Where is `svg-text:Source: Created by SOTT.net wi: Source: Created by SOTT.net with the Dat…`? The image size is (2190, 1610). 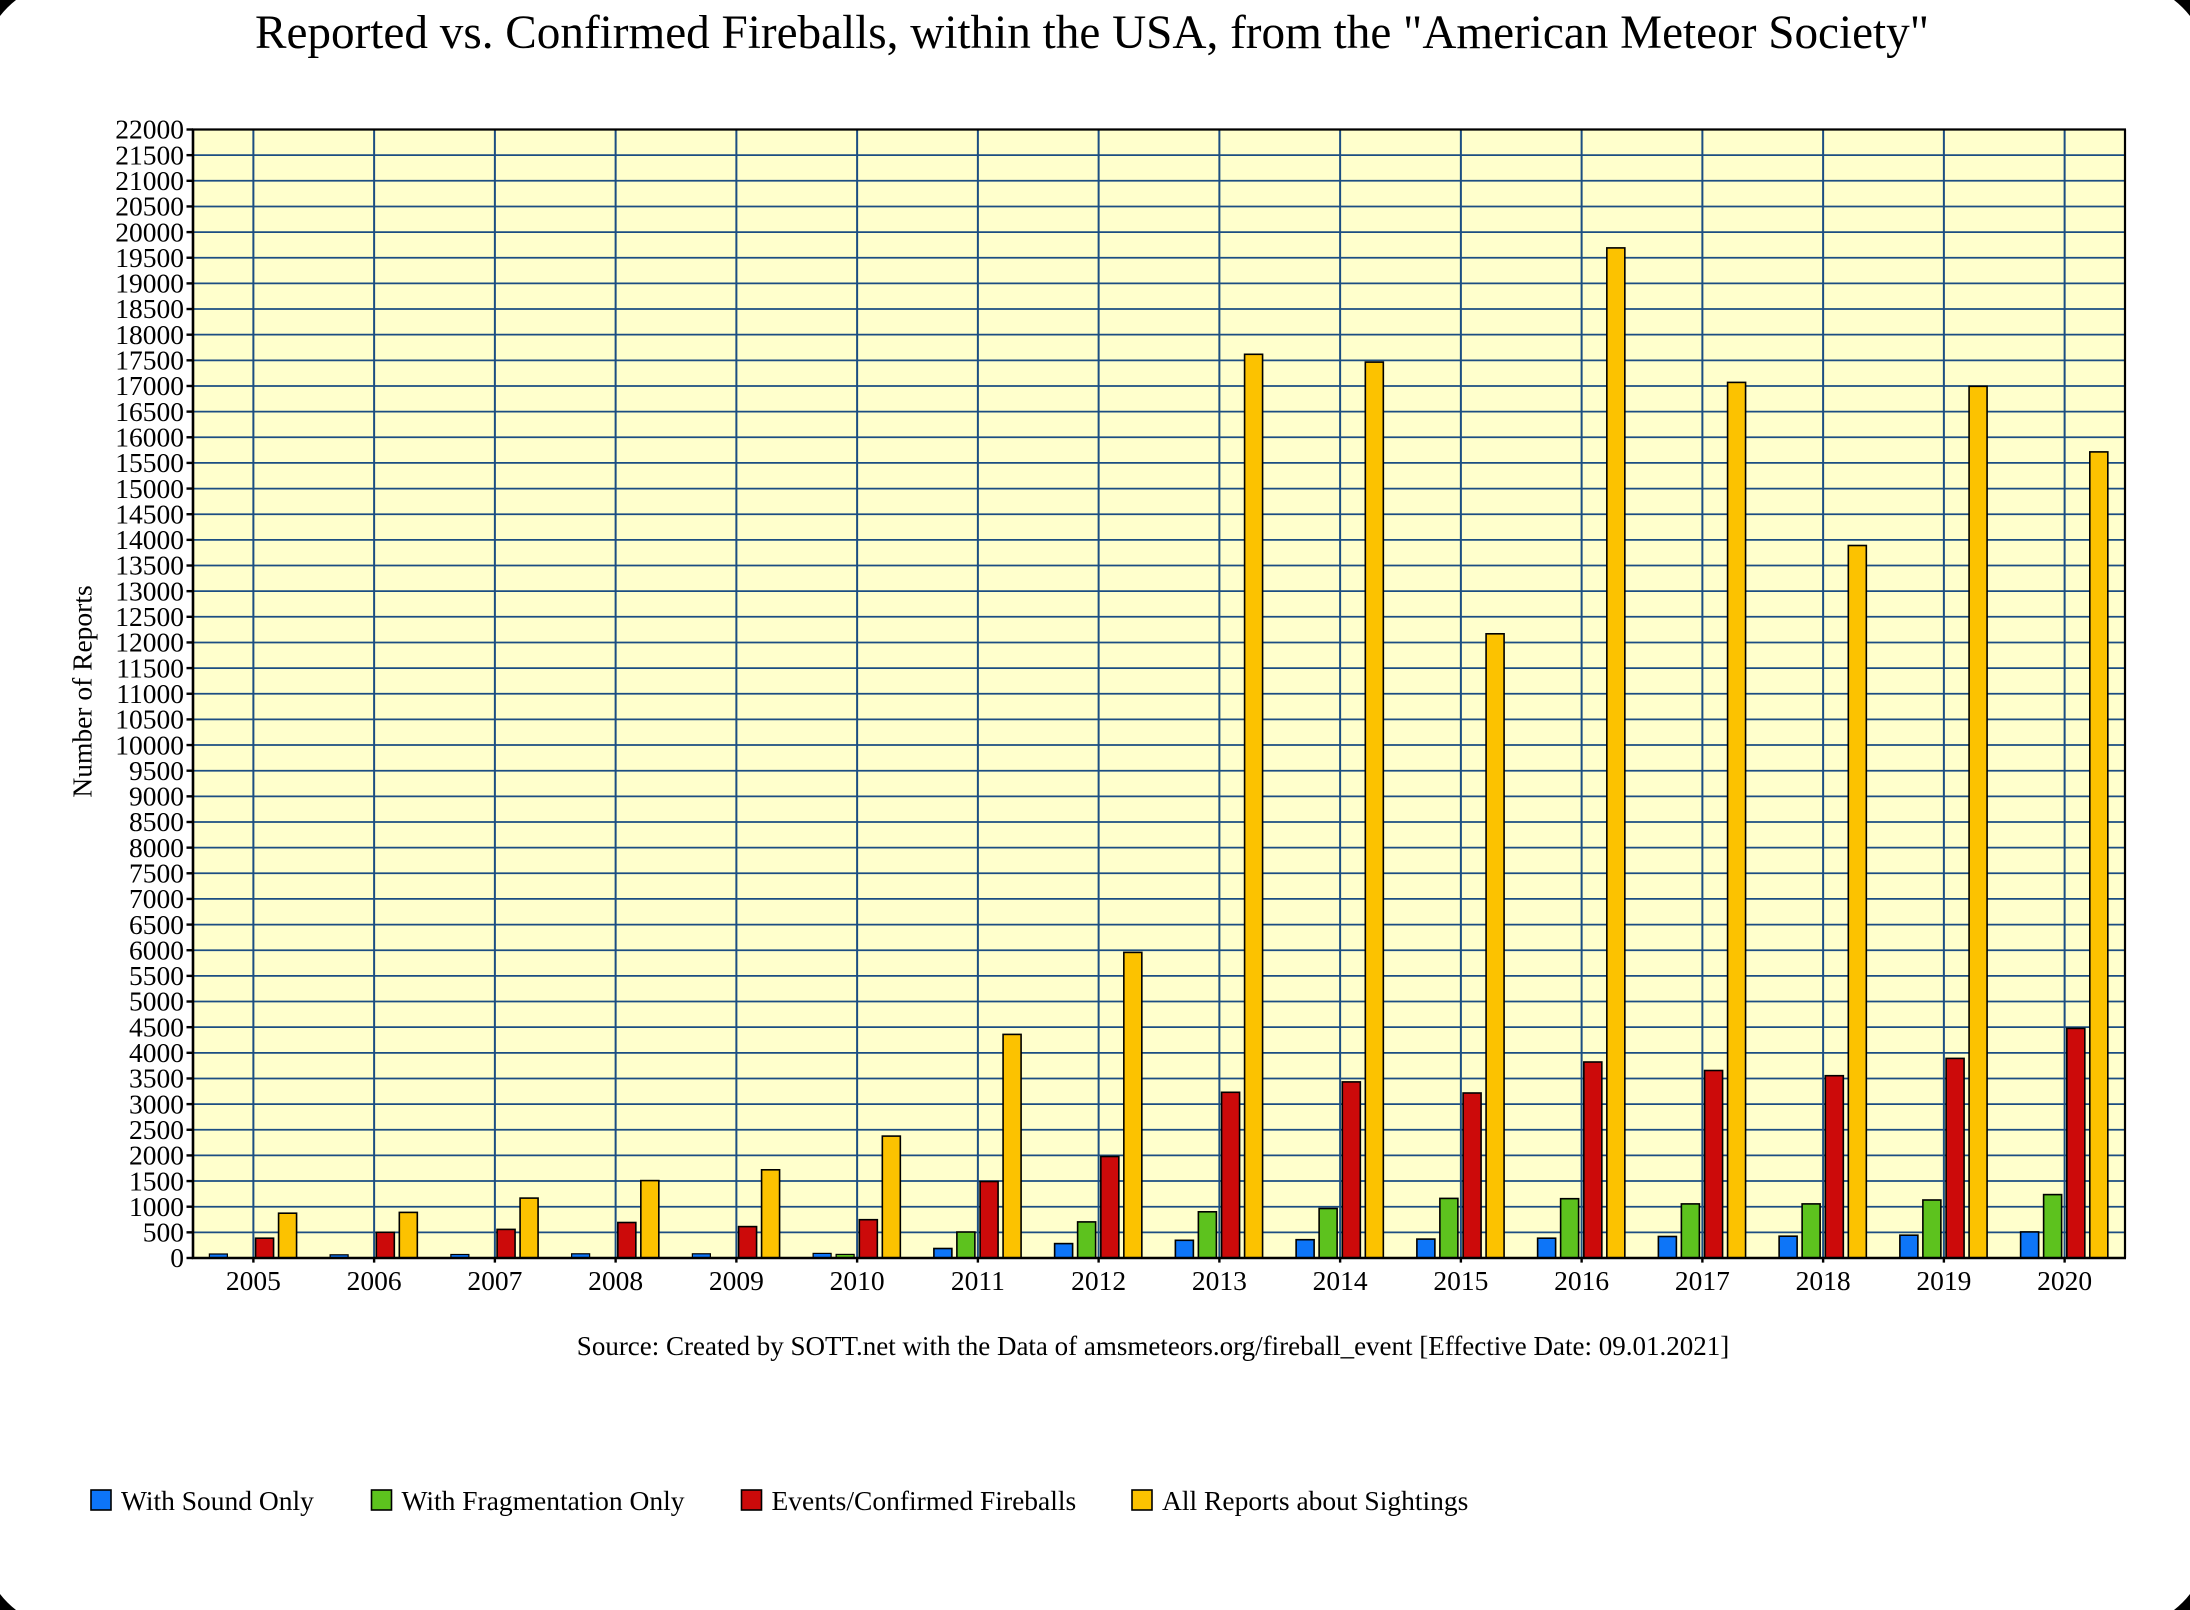
svg-text:Source: Created by SOTT.net wi: Source: Created by SOTT.net with the Dat… is located at coordinates (1153, 1346).